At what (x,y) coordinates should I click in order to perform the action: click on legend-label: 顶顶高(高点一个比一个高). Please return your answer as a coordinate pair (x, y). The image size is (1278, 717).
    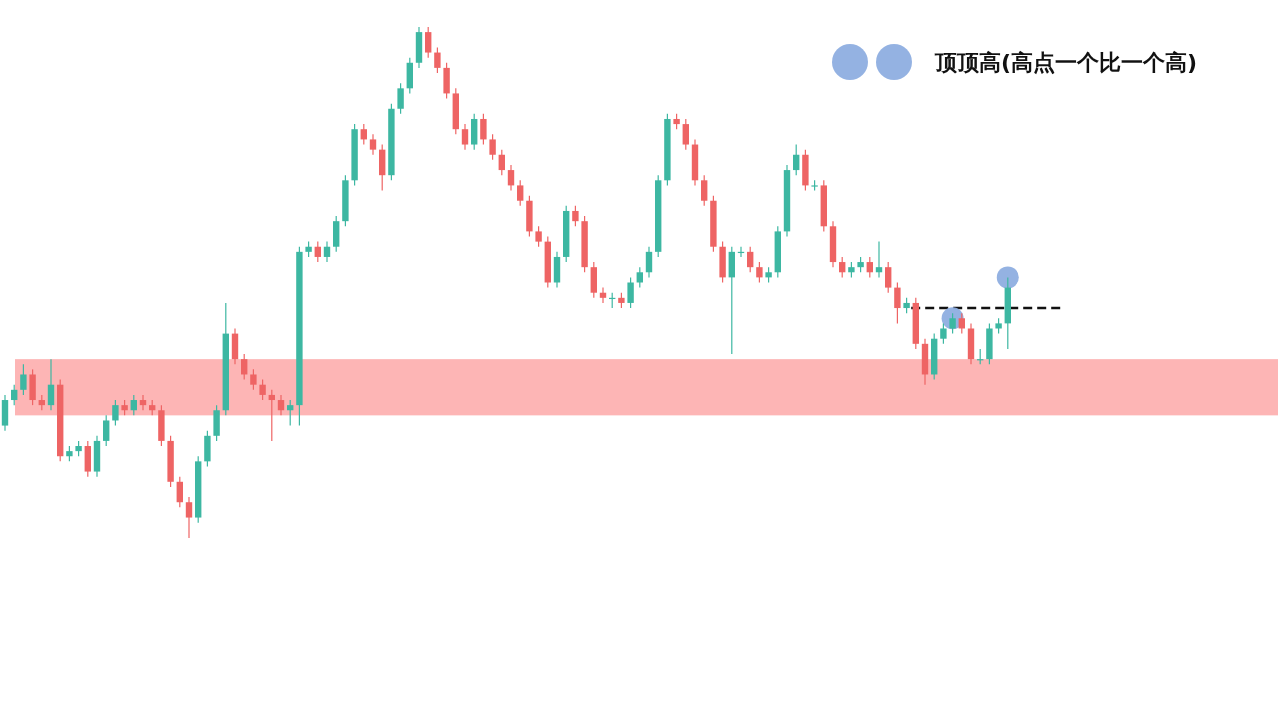
    Looking at the image, I should click on (1066, 62).